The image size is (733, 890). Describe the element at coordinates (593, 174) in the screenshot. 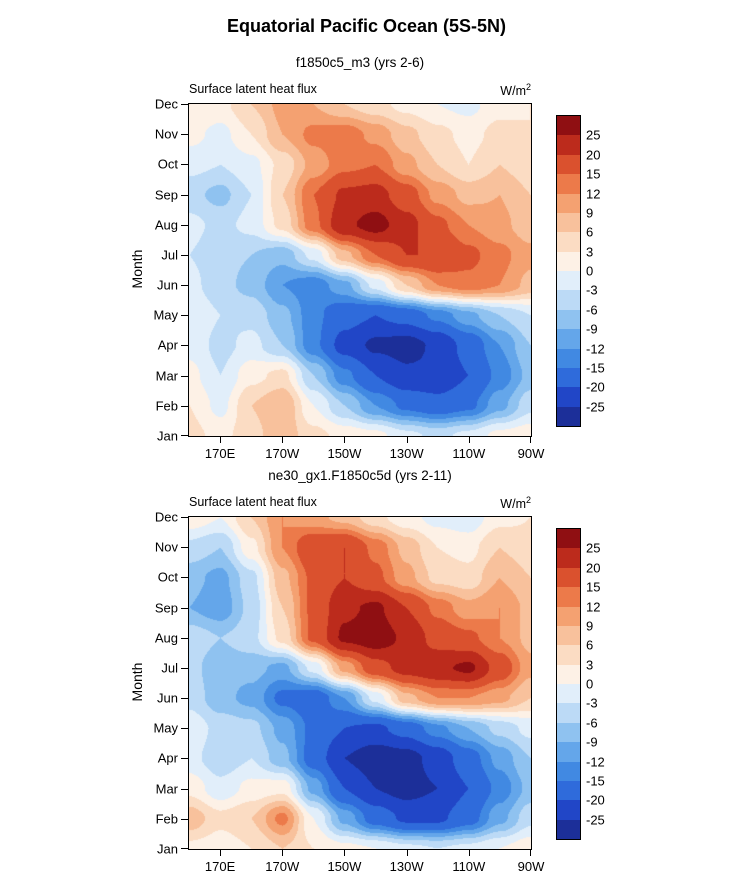

I see `colorbar-label: 15` at that location.